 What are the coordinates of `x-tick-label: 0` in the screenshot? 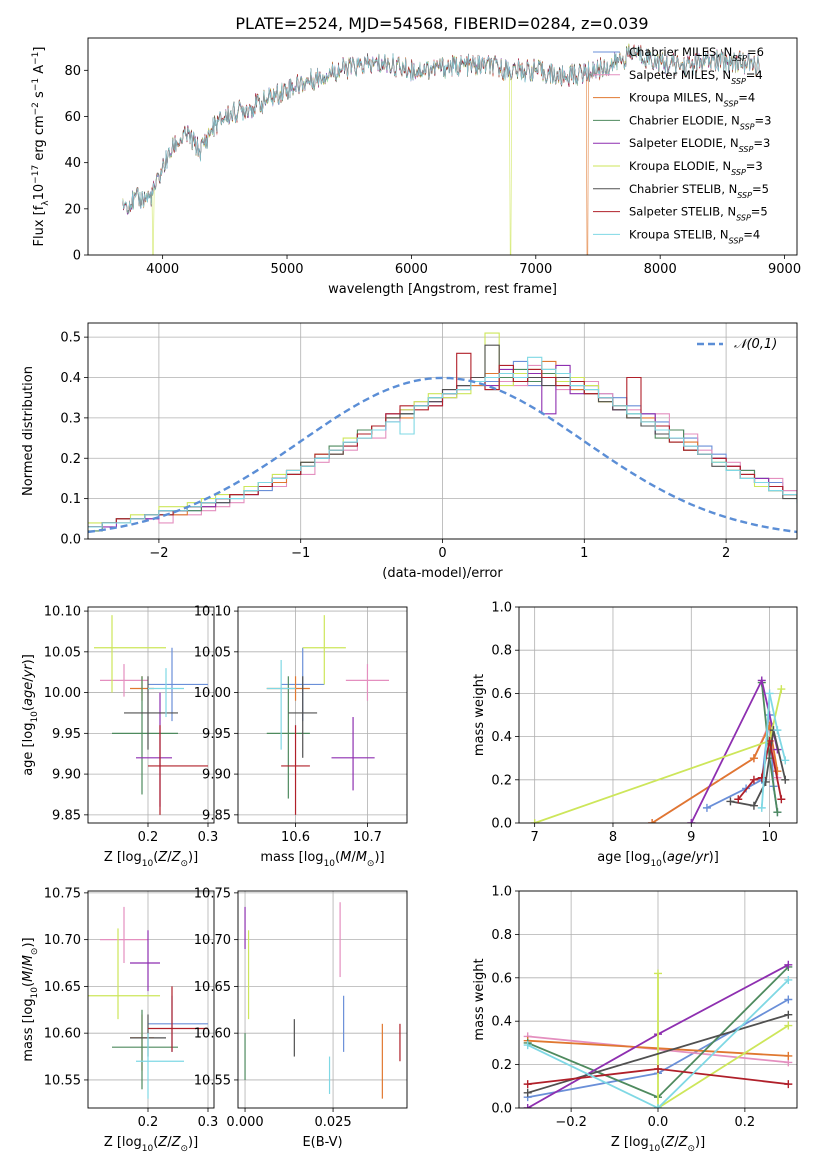 It's located at (442, 553).